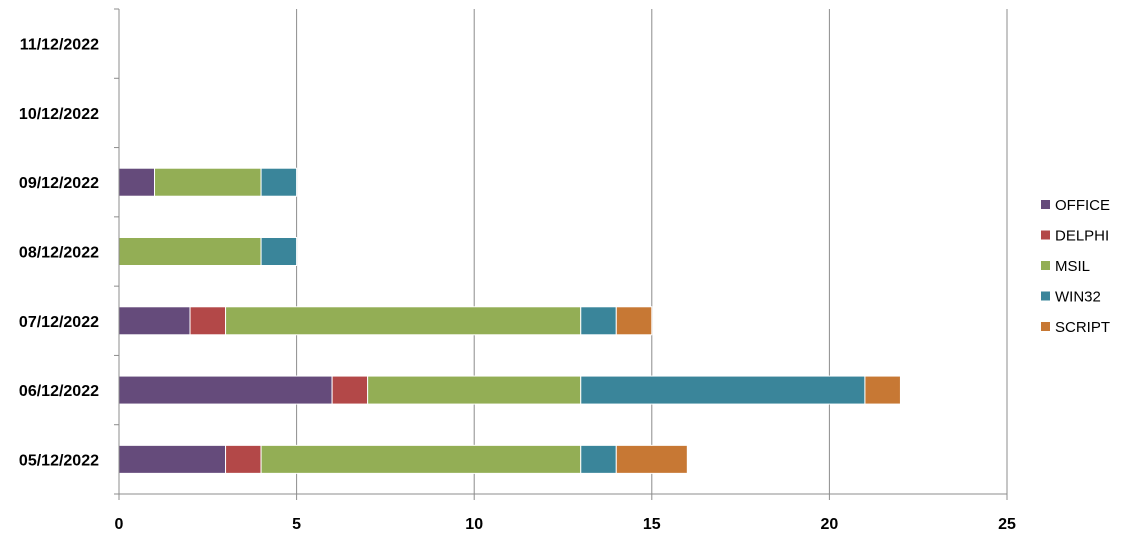 The image size is (1124, 537). I want to click on bar-script-06/12/2022, so click(882, 390).